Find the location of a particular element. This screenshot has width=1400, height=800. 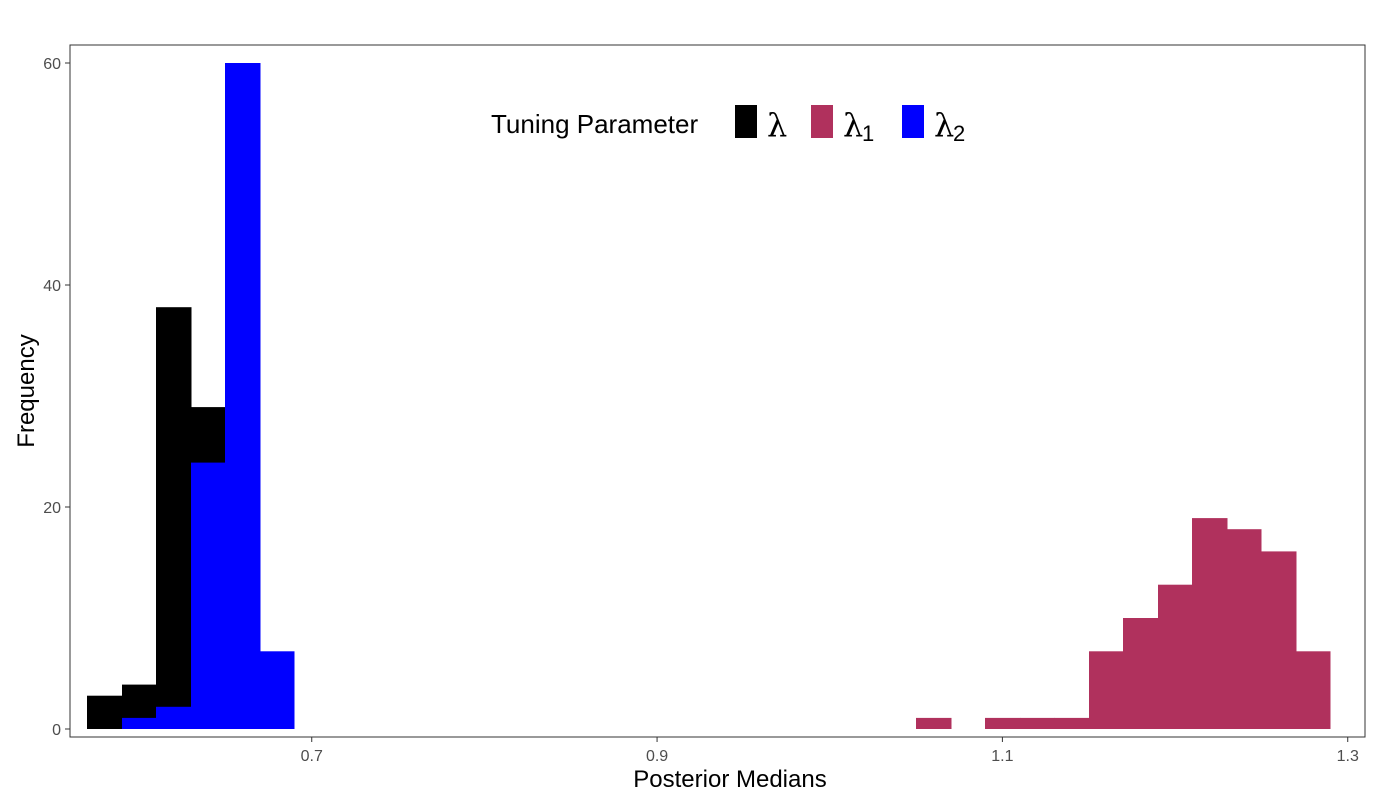

x-tick-label: 1.1 is located at coordinates (1002, 756).